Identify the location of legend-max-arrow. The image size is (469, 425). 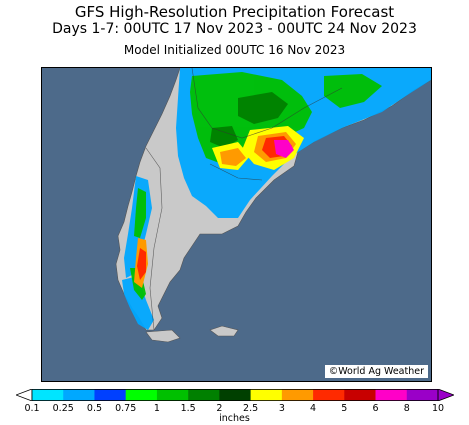
(445, 395).